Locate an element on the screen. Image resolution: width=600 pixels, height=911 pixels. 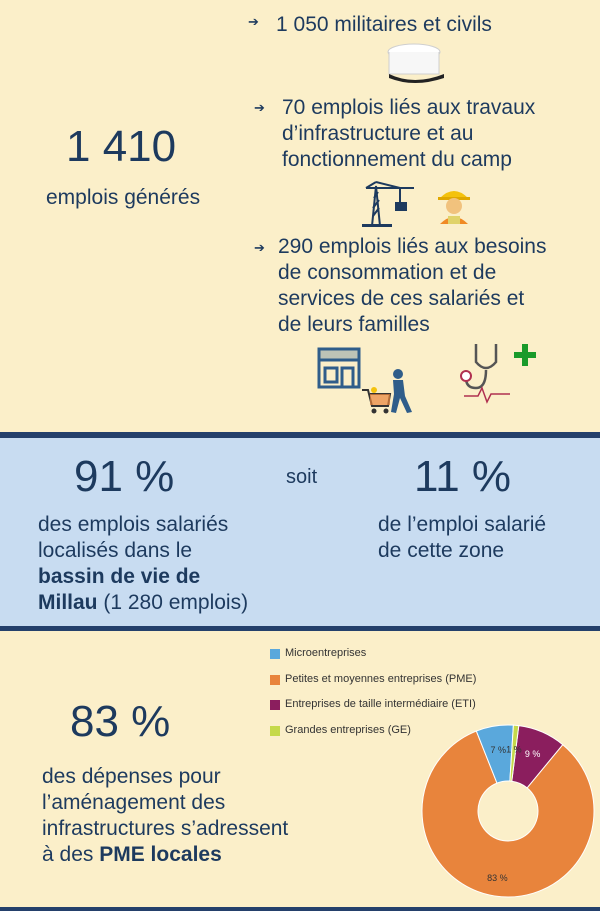
donut-label: 9 % is located at coordinates (533, 754).